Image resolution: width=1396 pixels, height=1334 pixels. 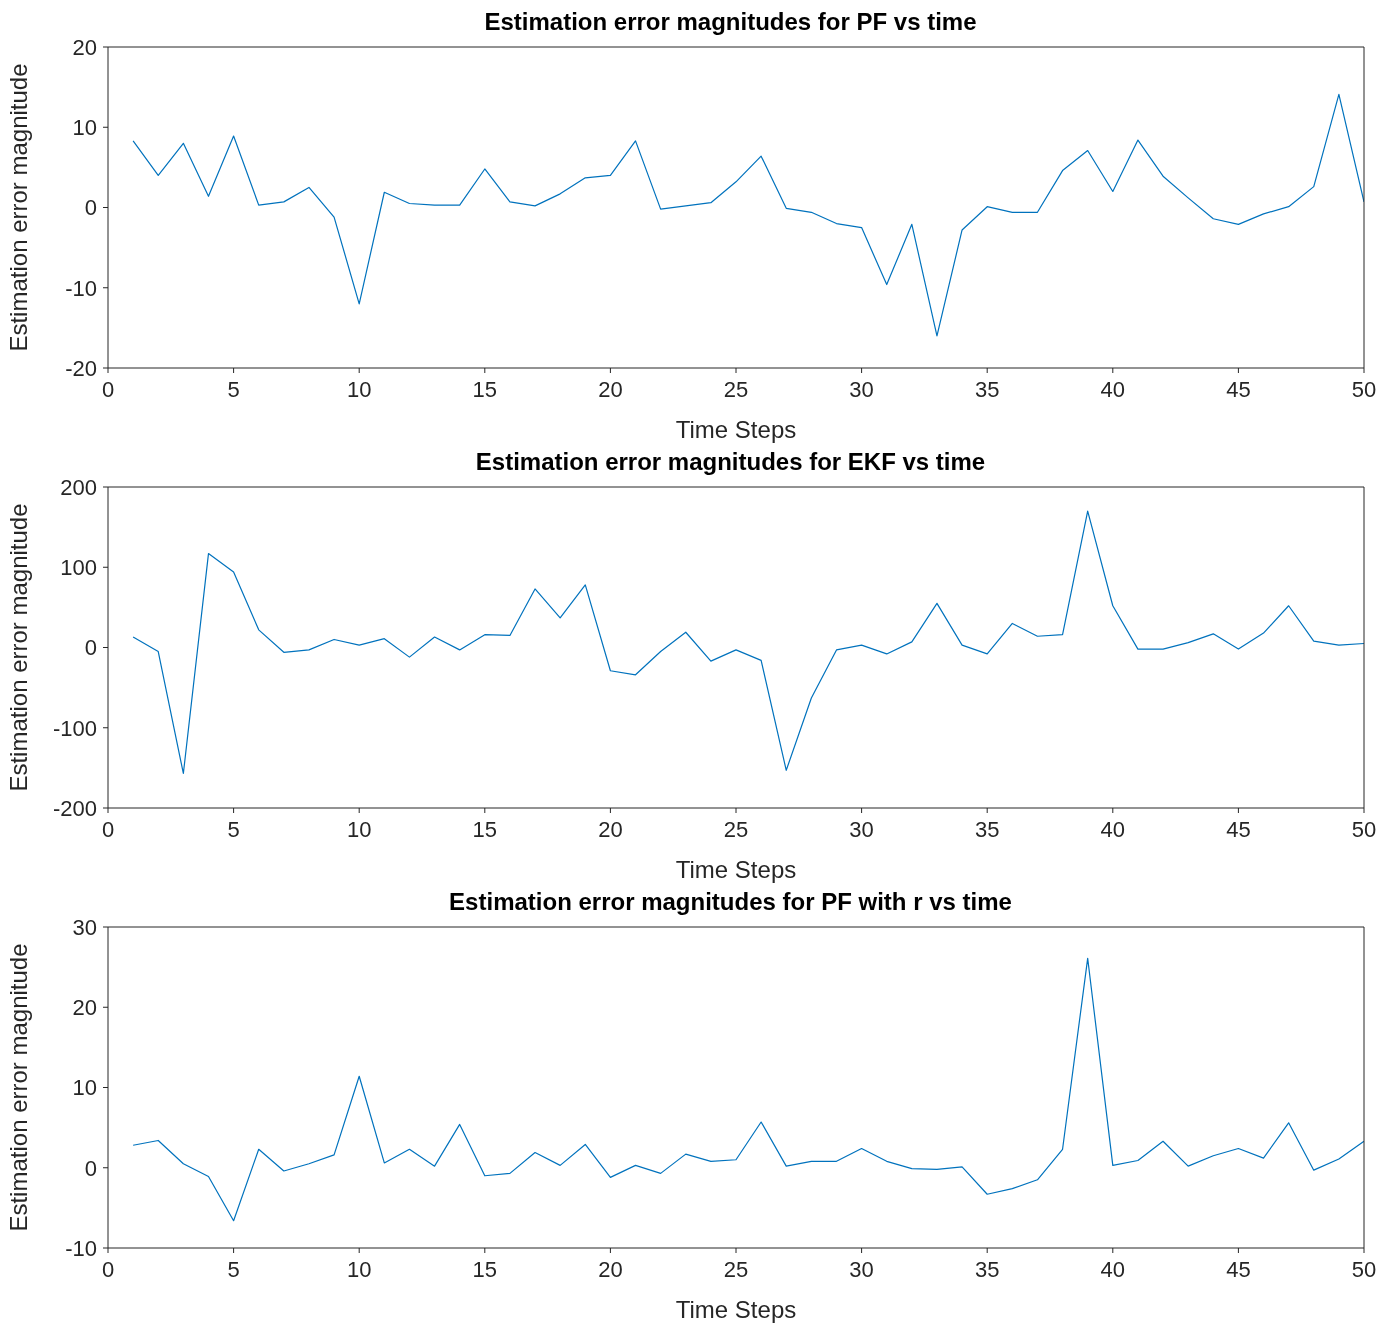 I want to click on y-tick-label: 200, so click(x=78, y=487).